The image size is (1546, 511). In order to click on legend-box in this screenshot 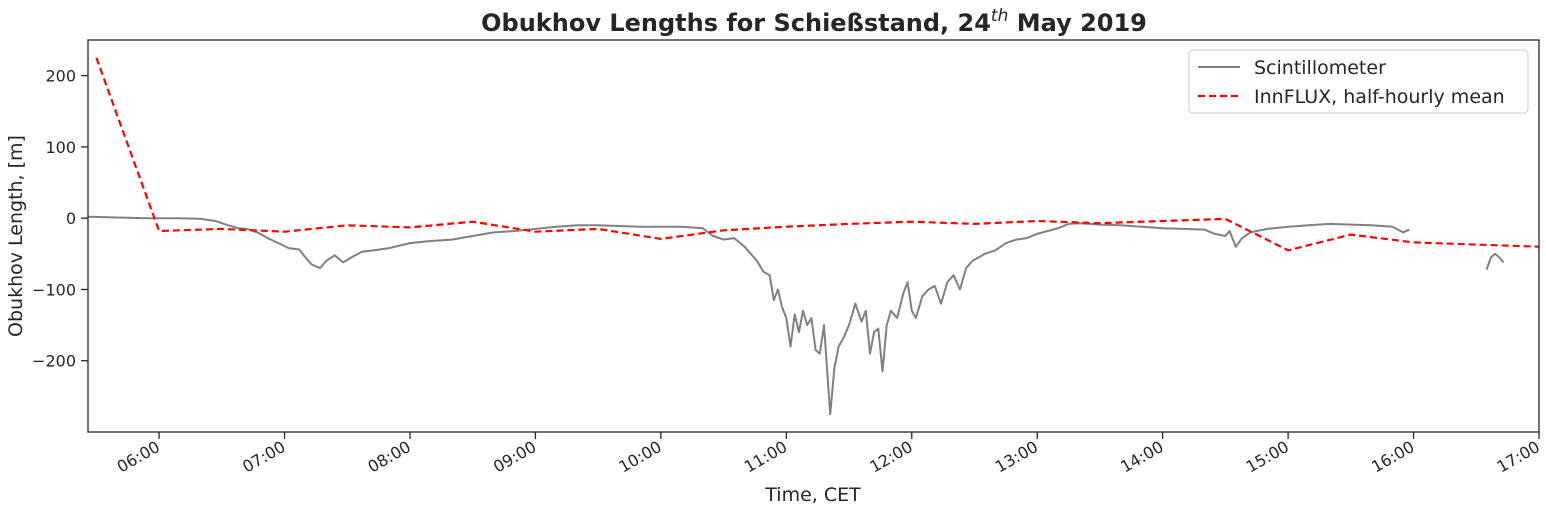, I will do `click(1358, 81)`.